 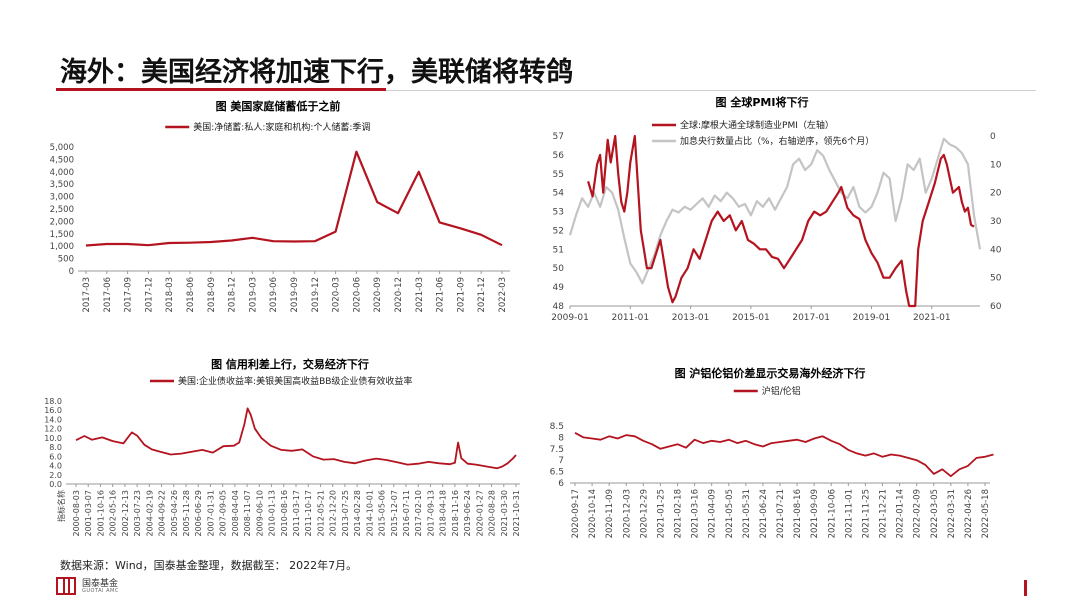 I want to click on y-tick-label: 18.0, so click(x=53, y=401).